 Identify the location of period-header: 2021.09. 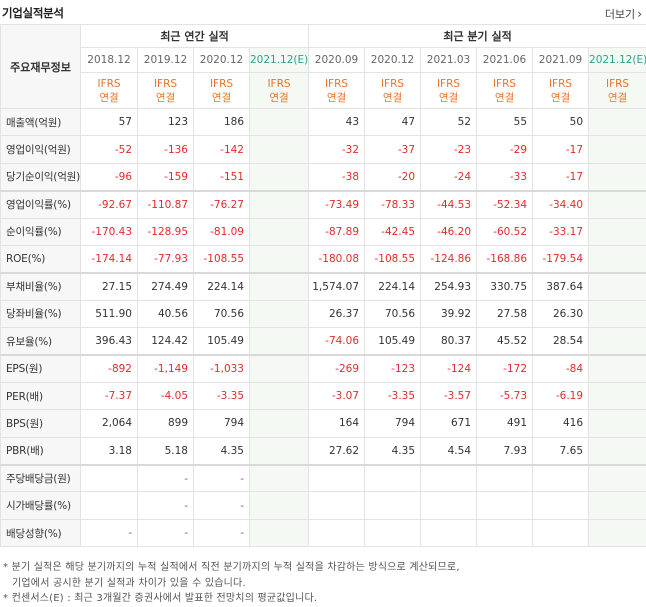
(561, 60).